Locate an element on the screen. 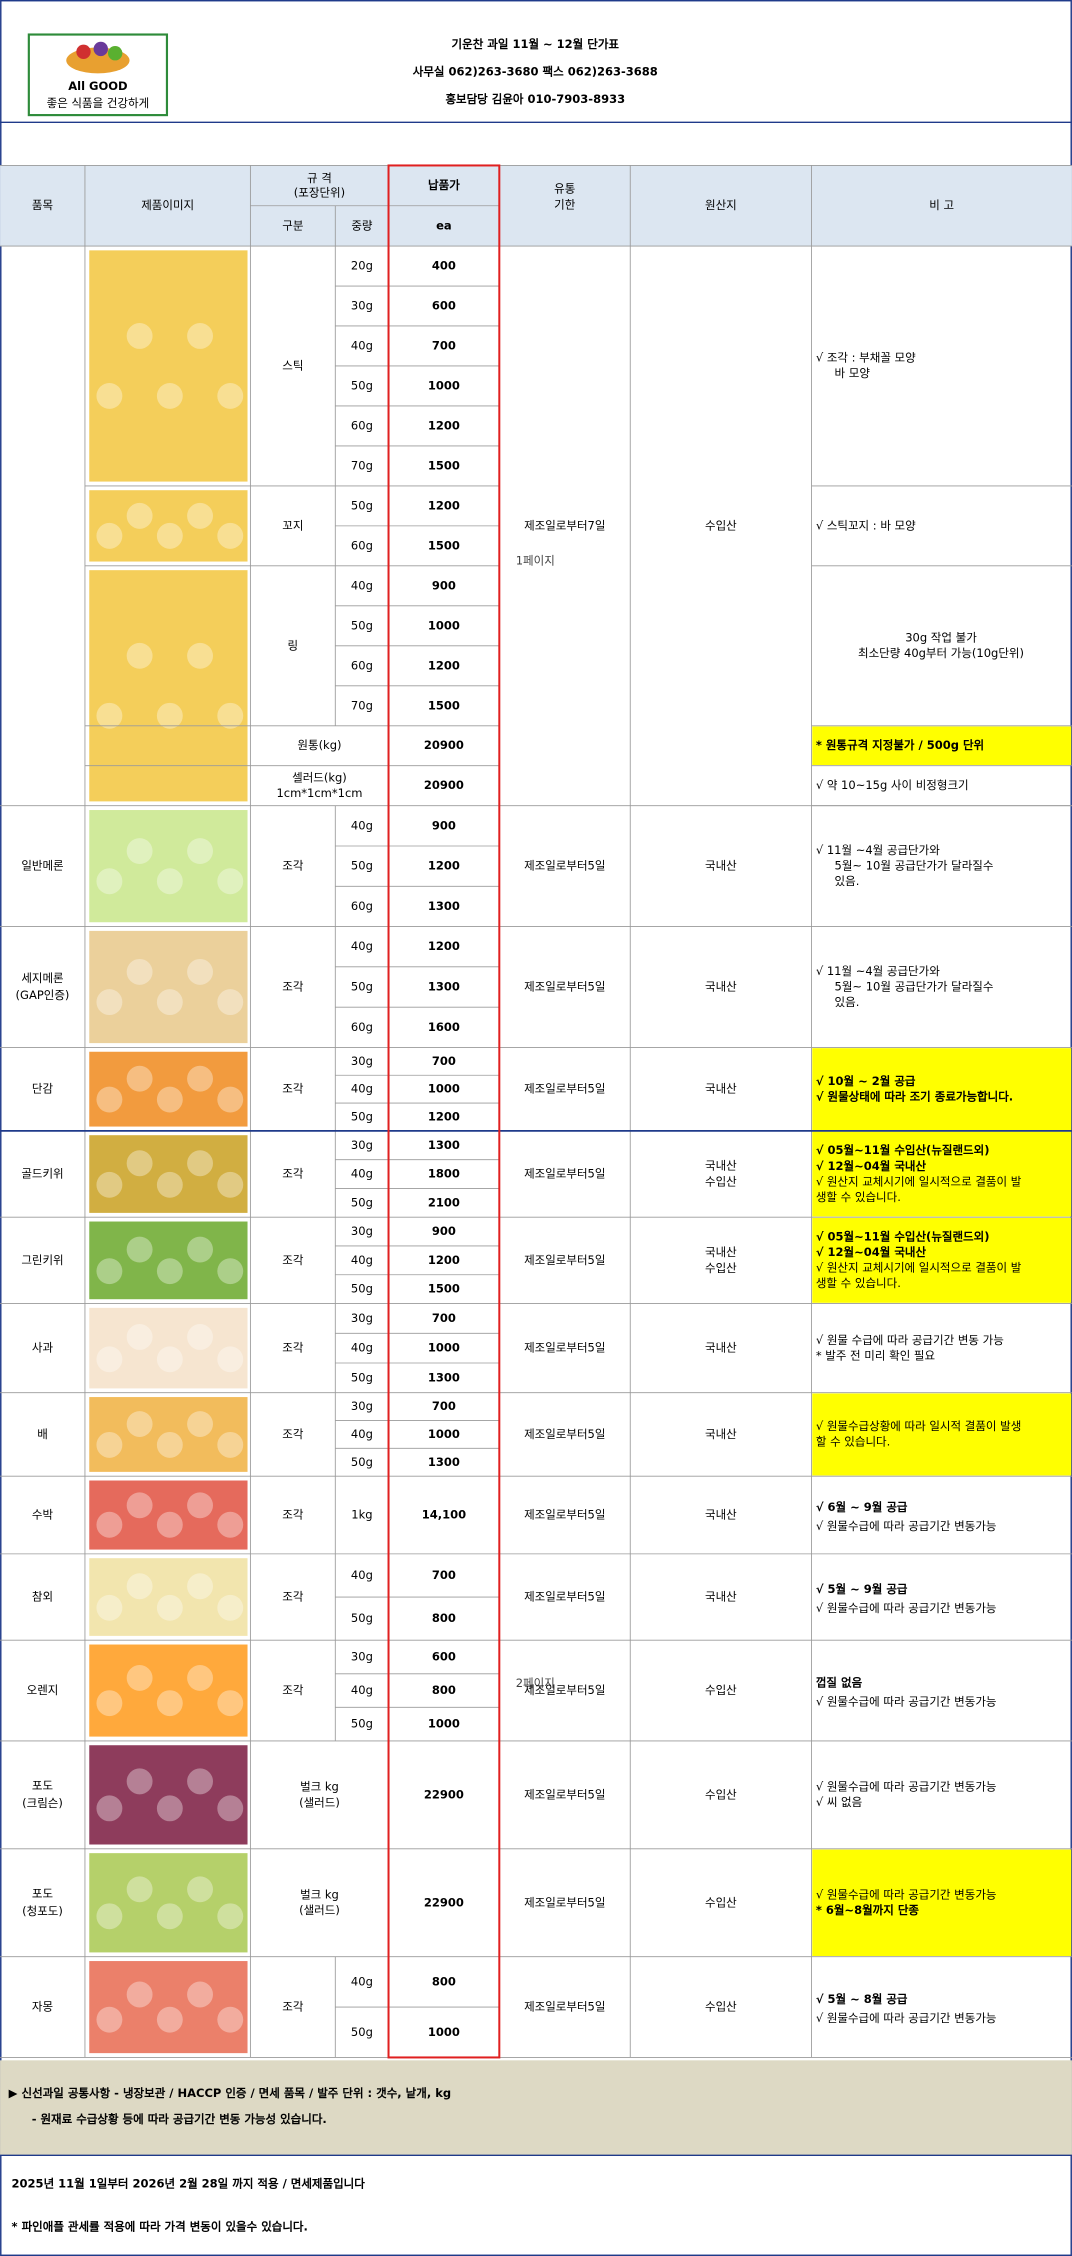 This screenshot has width=1072, height=2256. kind: 스틱 is located at coordinates (292, 365).